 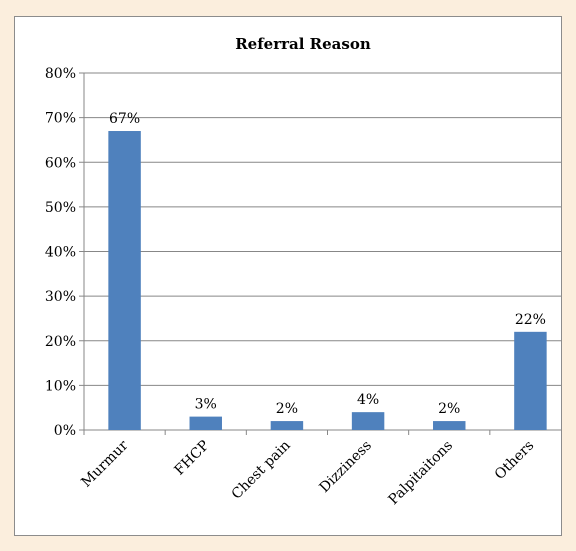 I want to click on y-tick-label: 70%, so click(x=60, y=119).